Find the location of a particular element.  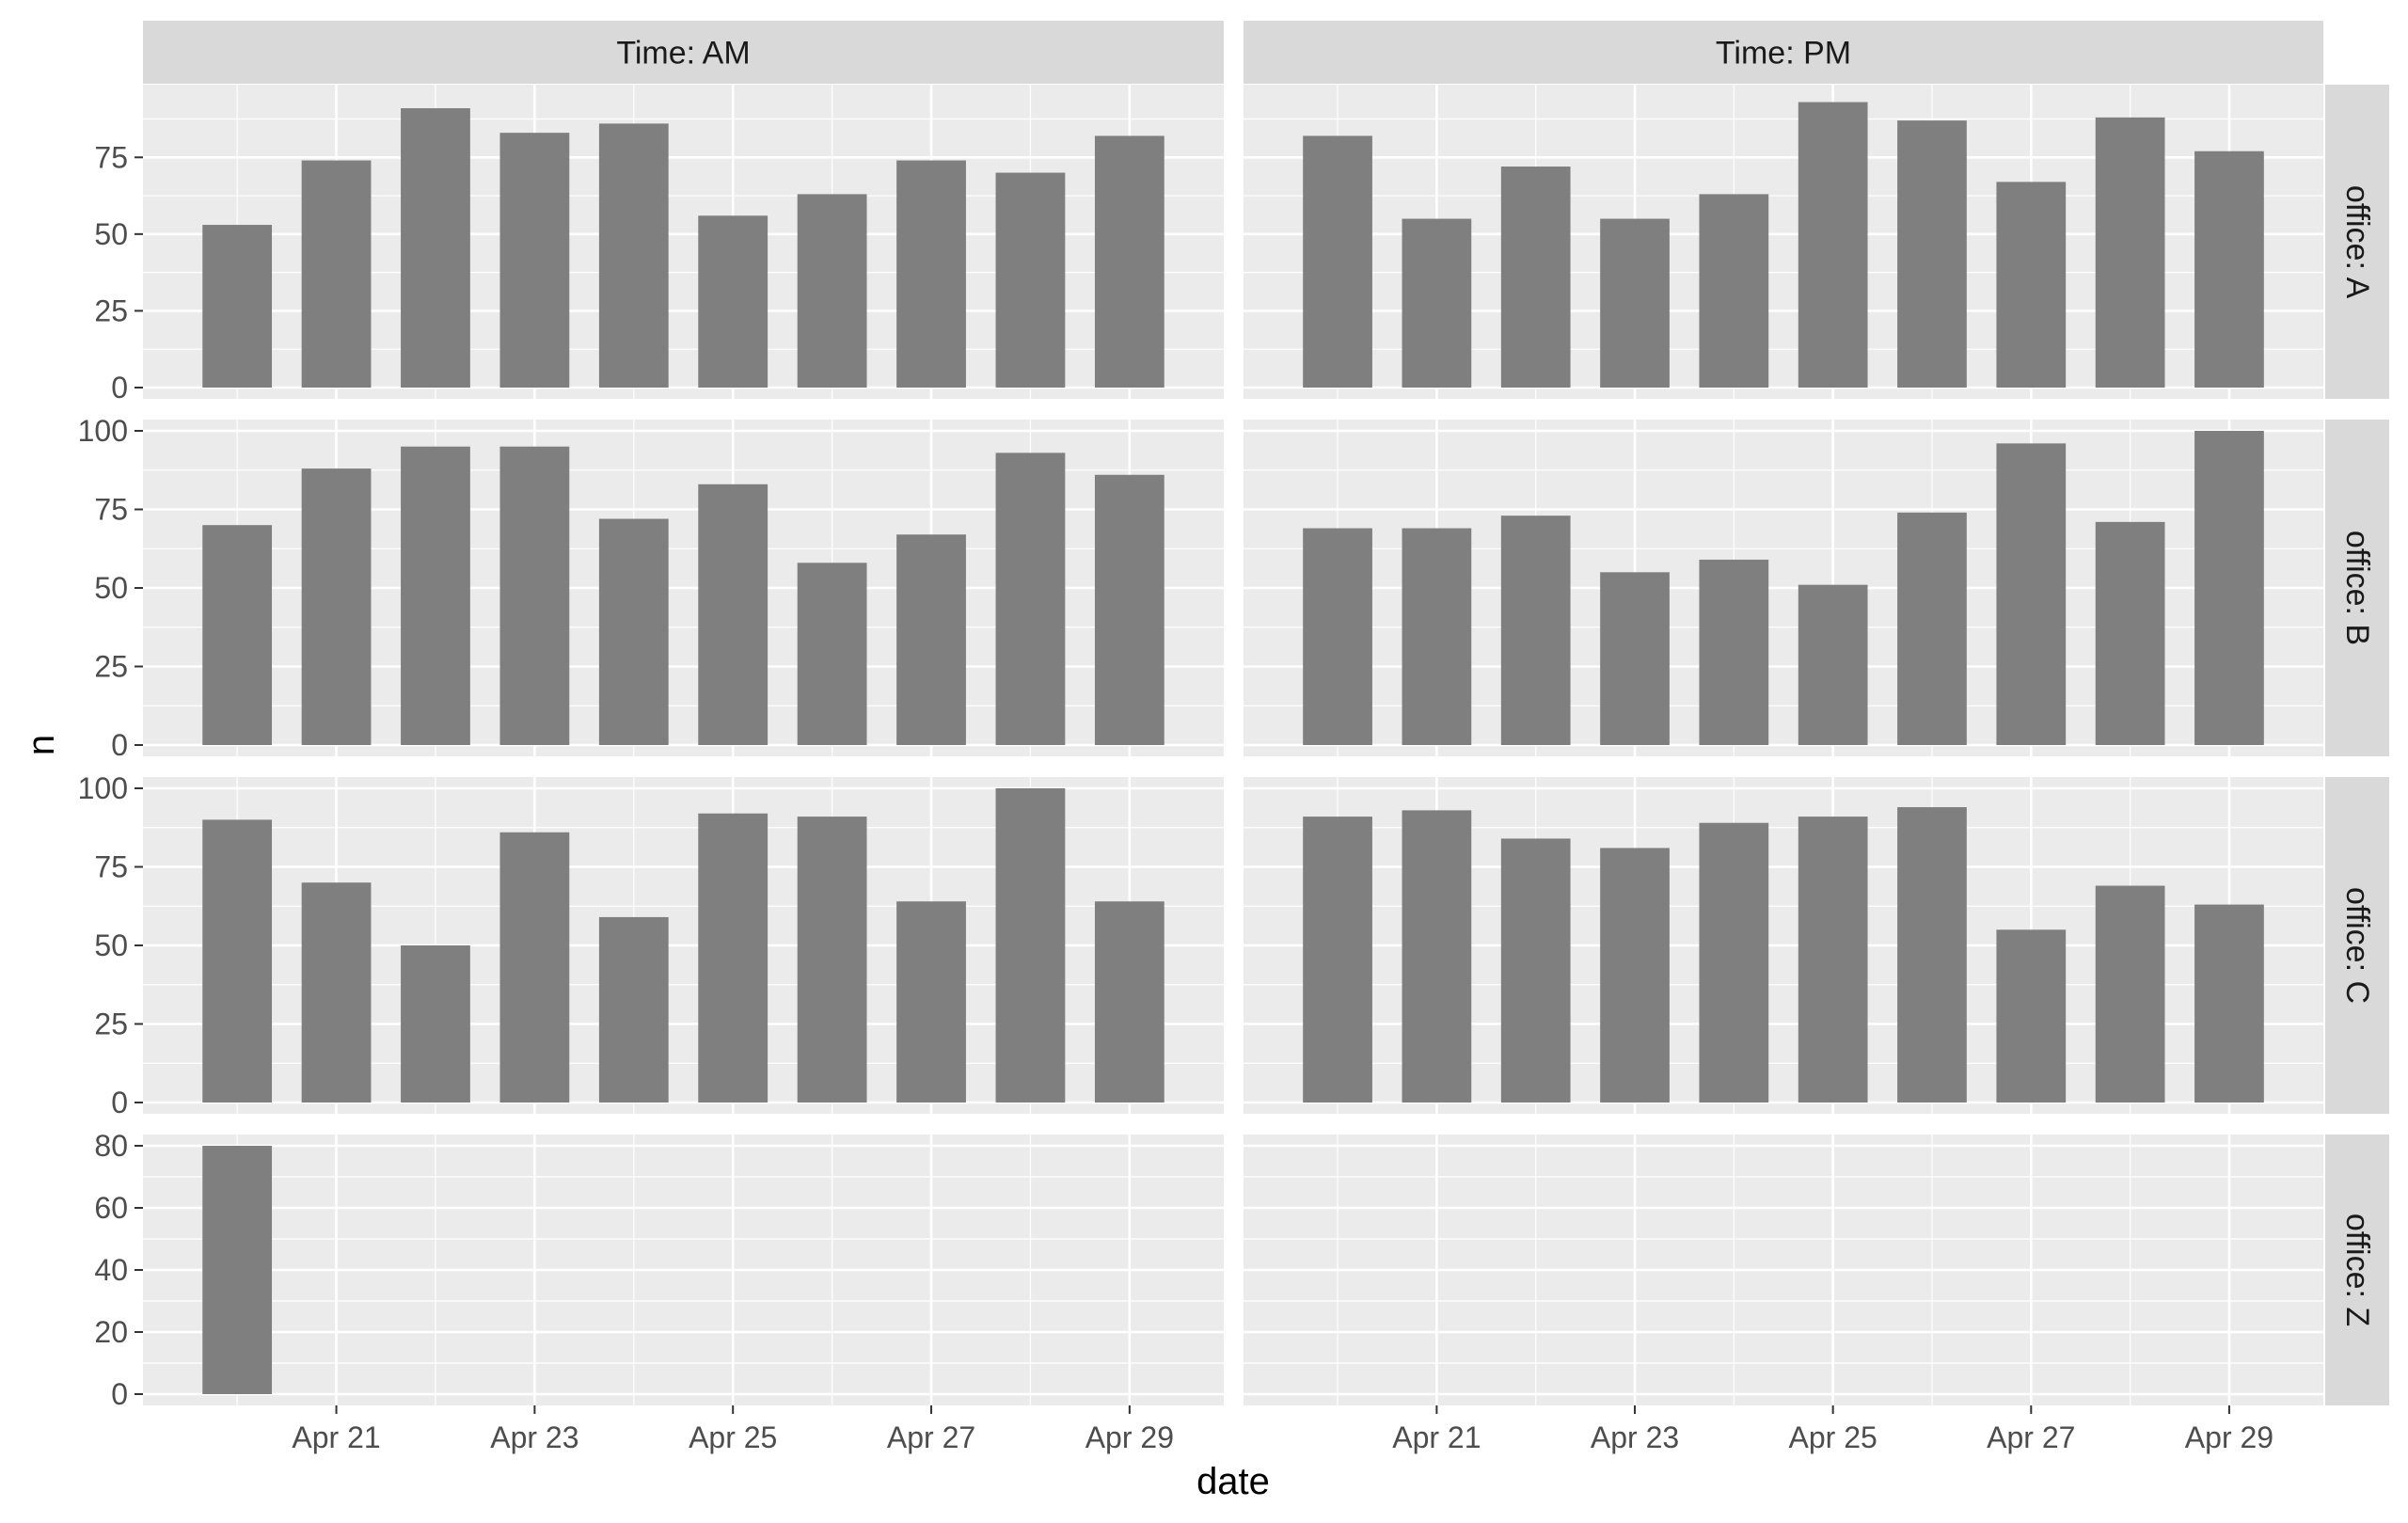

panel-office-c-time-am is located at coordinates (684, 945).